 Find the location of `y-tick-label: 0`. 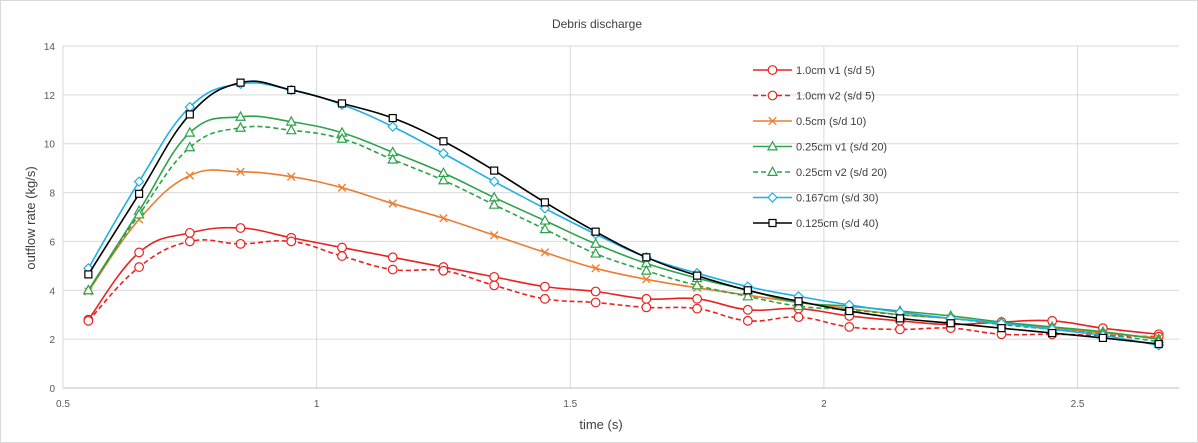

y-tick-label: 0 is located at coordinates (52, 389).